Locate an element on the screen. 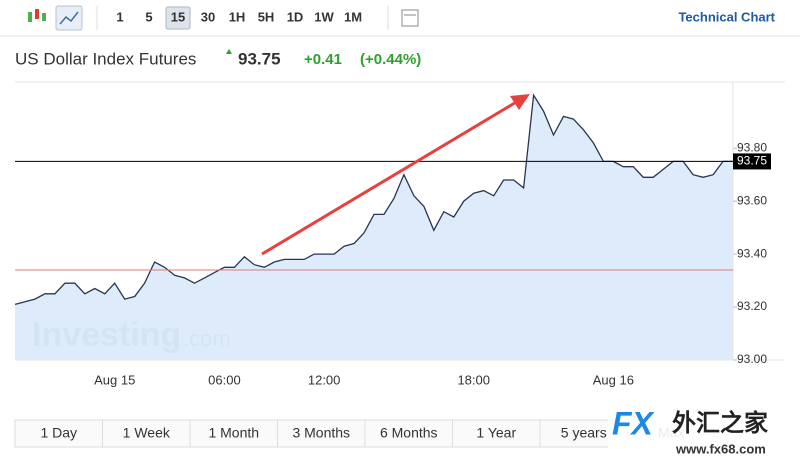  annotation-arrow is located at coordinates (390, 177).